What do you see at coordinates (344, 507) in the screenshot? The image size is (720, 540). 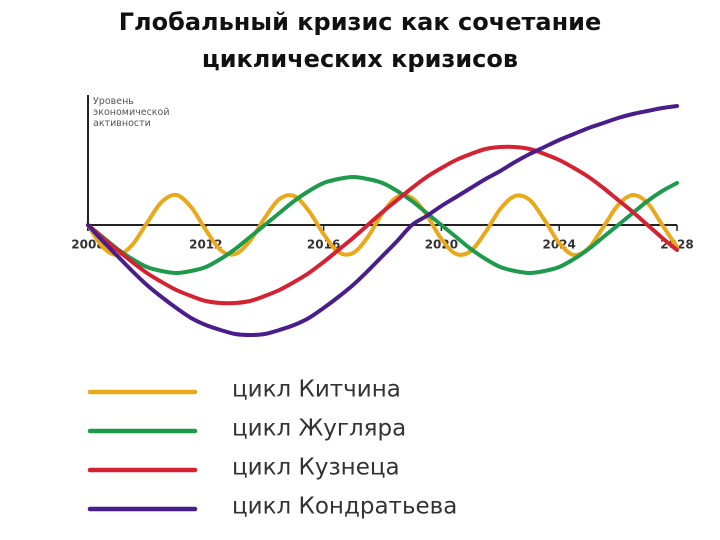 I see `legend-label: цикл Кондратьева` at bounding box center [344, 507].